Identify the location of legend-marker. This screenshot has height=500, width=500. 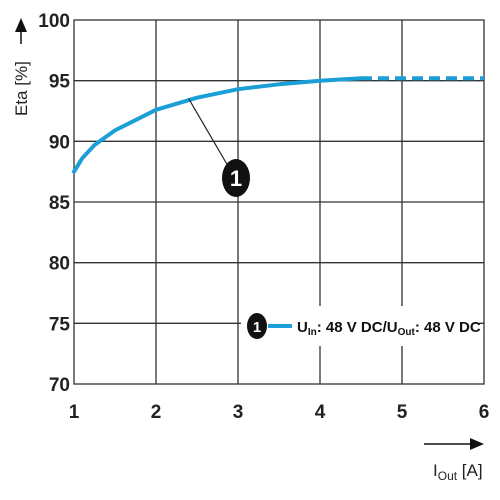
(257, 326).